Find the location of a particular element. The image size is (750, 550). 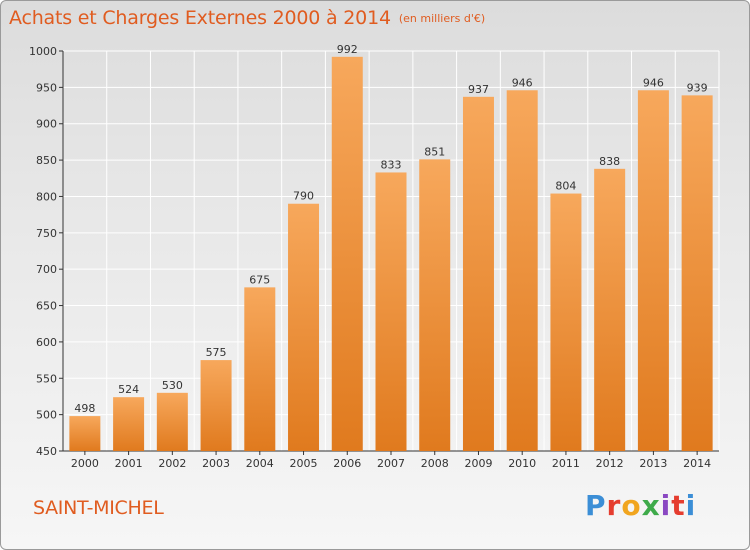

x-tick-label: 2014 is located at coordinates (697, 463).